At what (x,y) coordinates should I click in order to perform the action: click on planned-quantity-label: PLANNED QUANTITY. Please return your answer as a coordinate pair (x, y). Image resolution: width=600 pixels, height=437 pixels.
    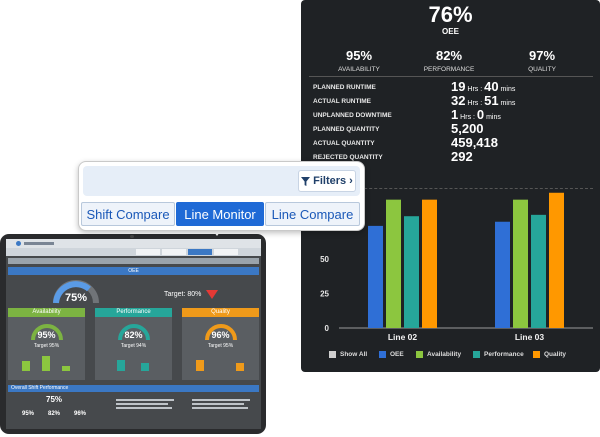
    Looking at the image, I should click on (346, 129).